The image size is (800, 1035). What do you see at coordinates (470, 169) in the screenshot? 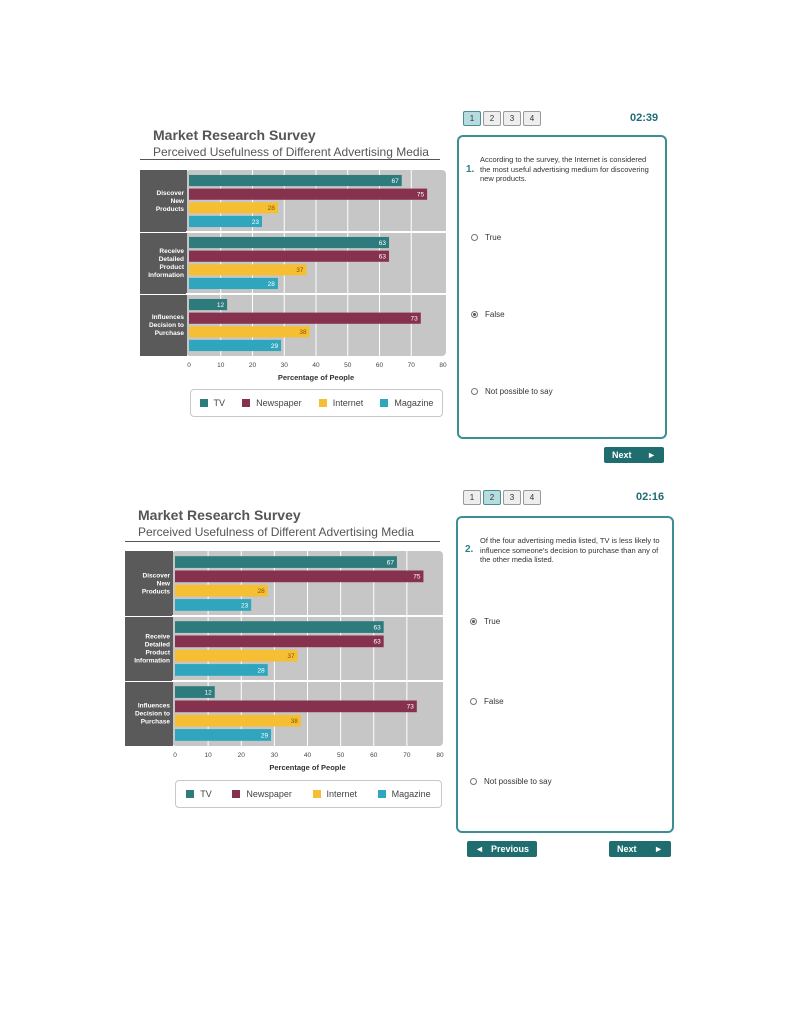
I see `question-number: 1.` at bounding box center [470, 169].